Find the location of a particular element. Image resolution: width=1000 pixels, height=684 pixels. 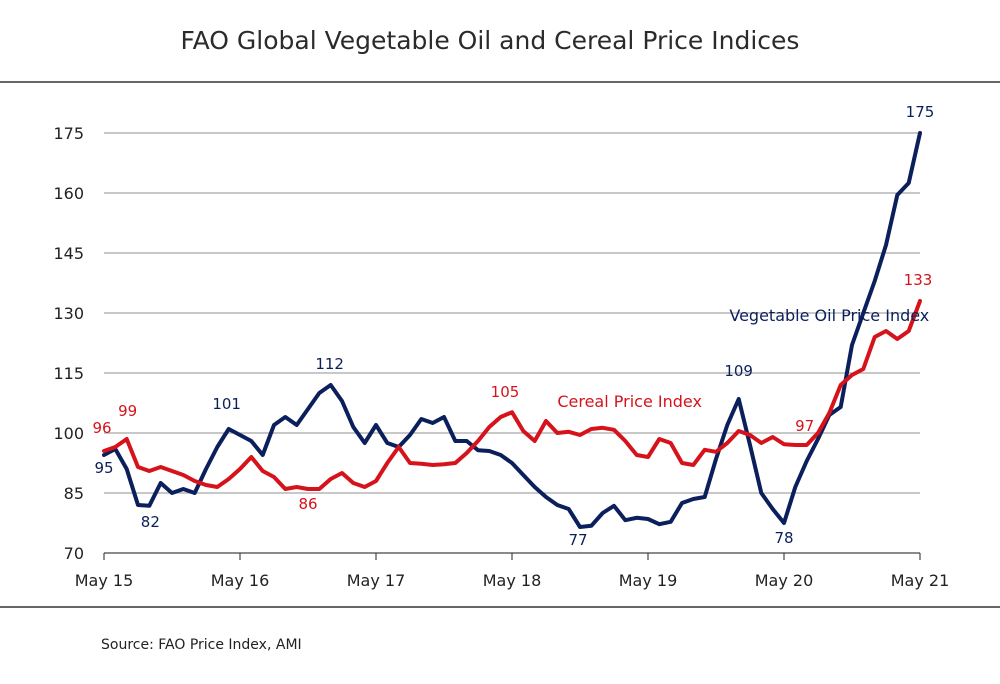

x-tick-label: May 20 is located at coordinates (784, 580).